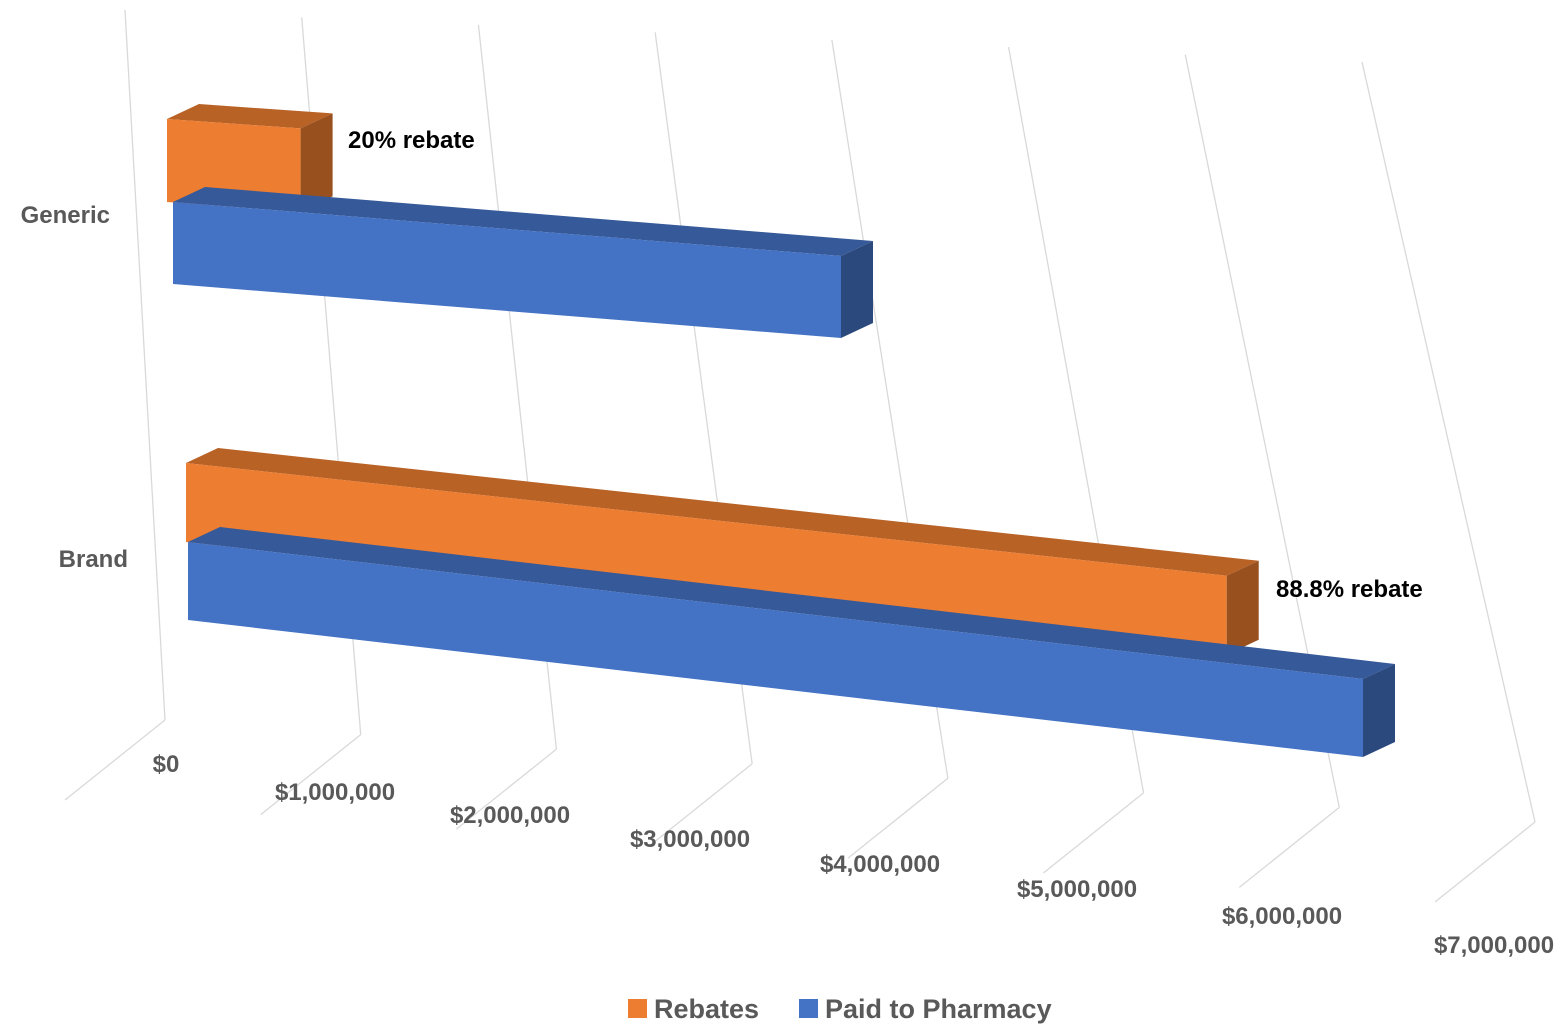 The width and height of the screenshot is (1567, 1030). I want to click on x-tick-label: $7,000,000, so click(1494, 945).